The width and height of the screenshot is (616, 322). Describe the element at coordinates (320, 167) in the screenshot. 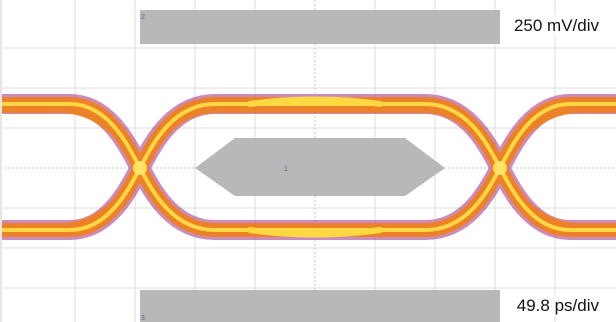

I see `mask-center-region` at that location.